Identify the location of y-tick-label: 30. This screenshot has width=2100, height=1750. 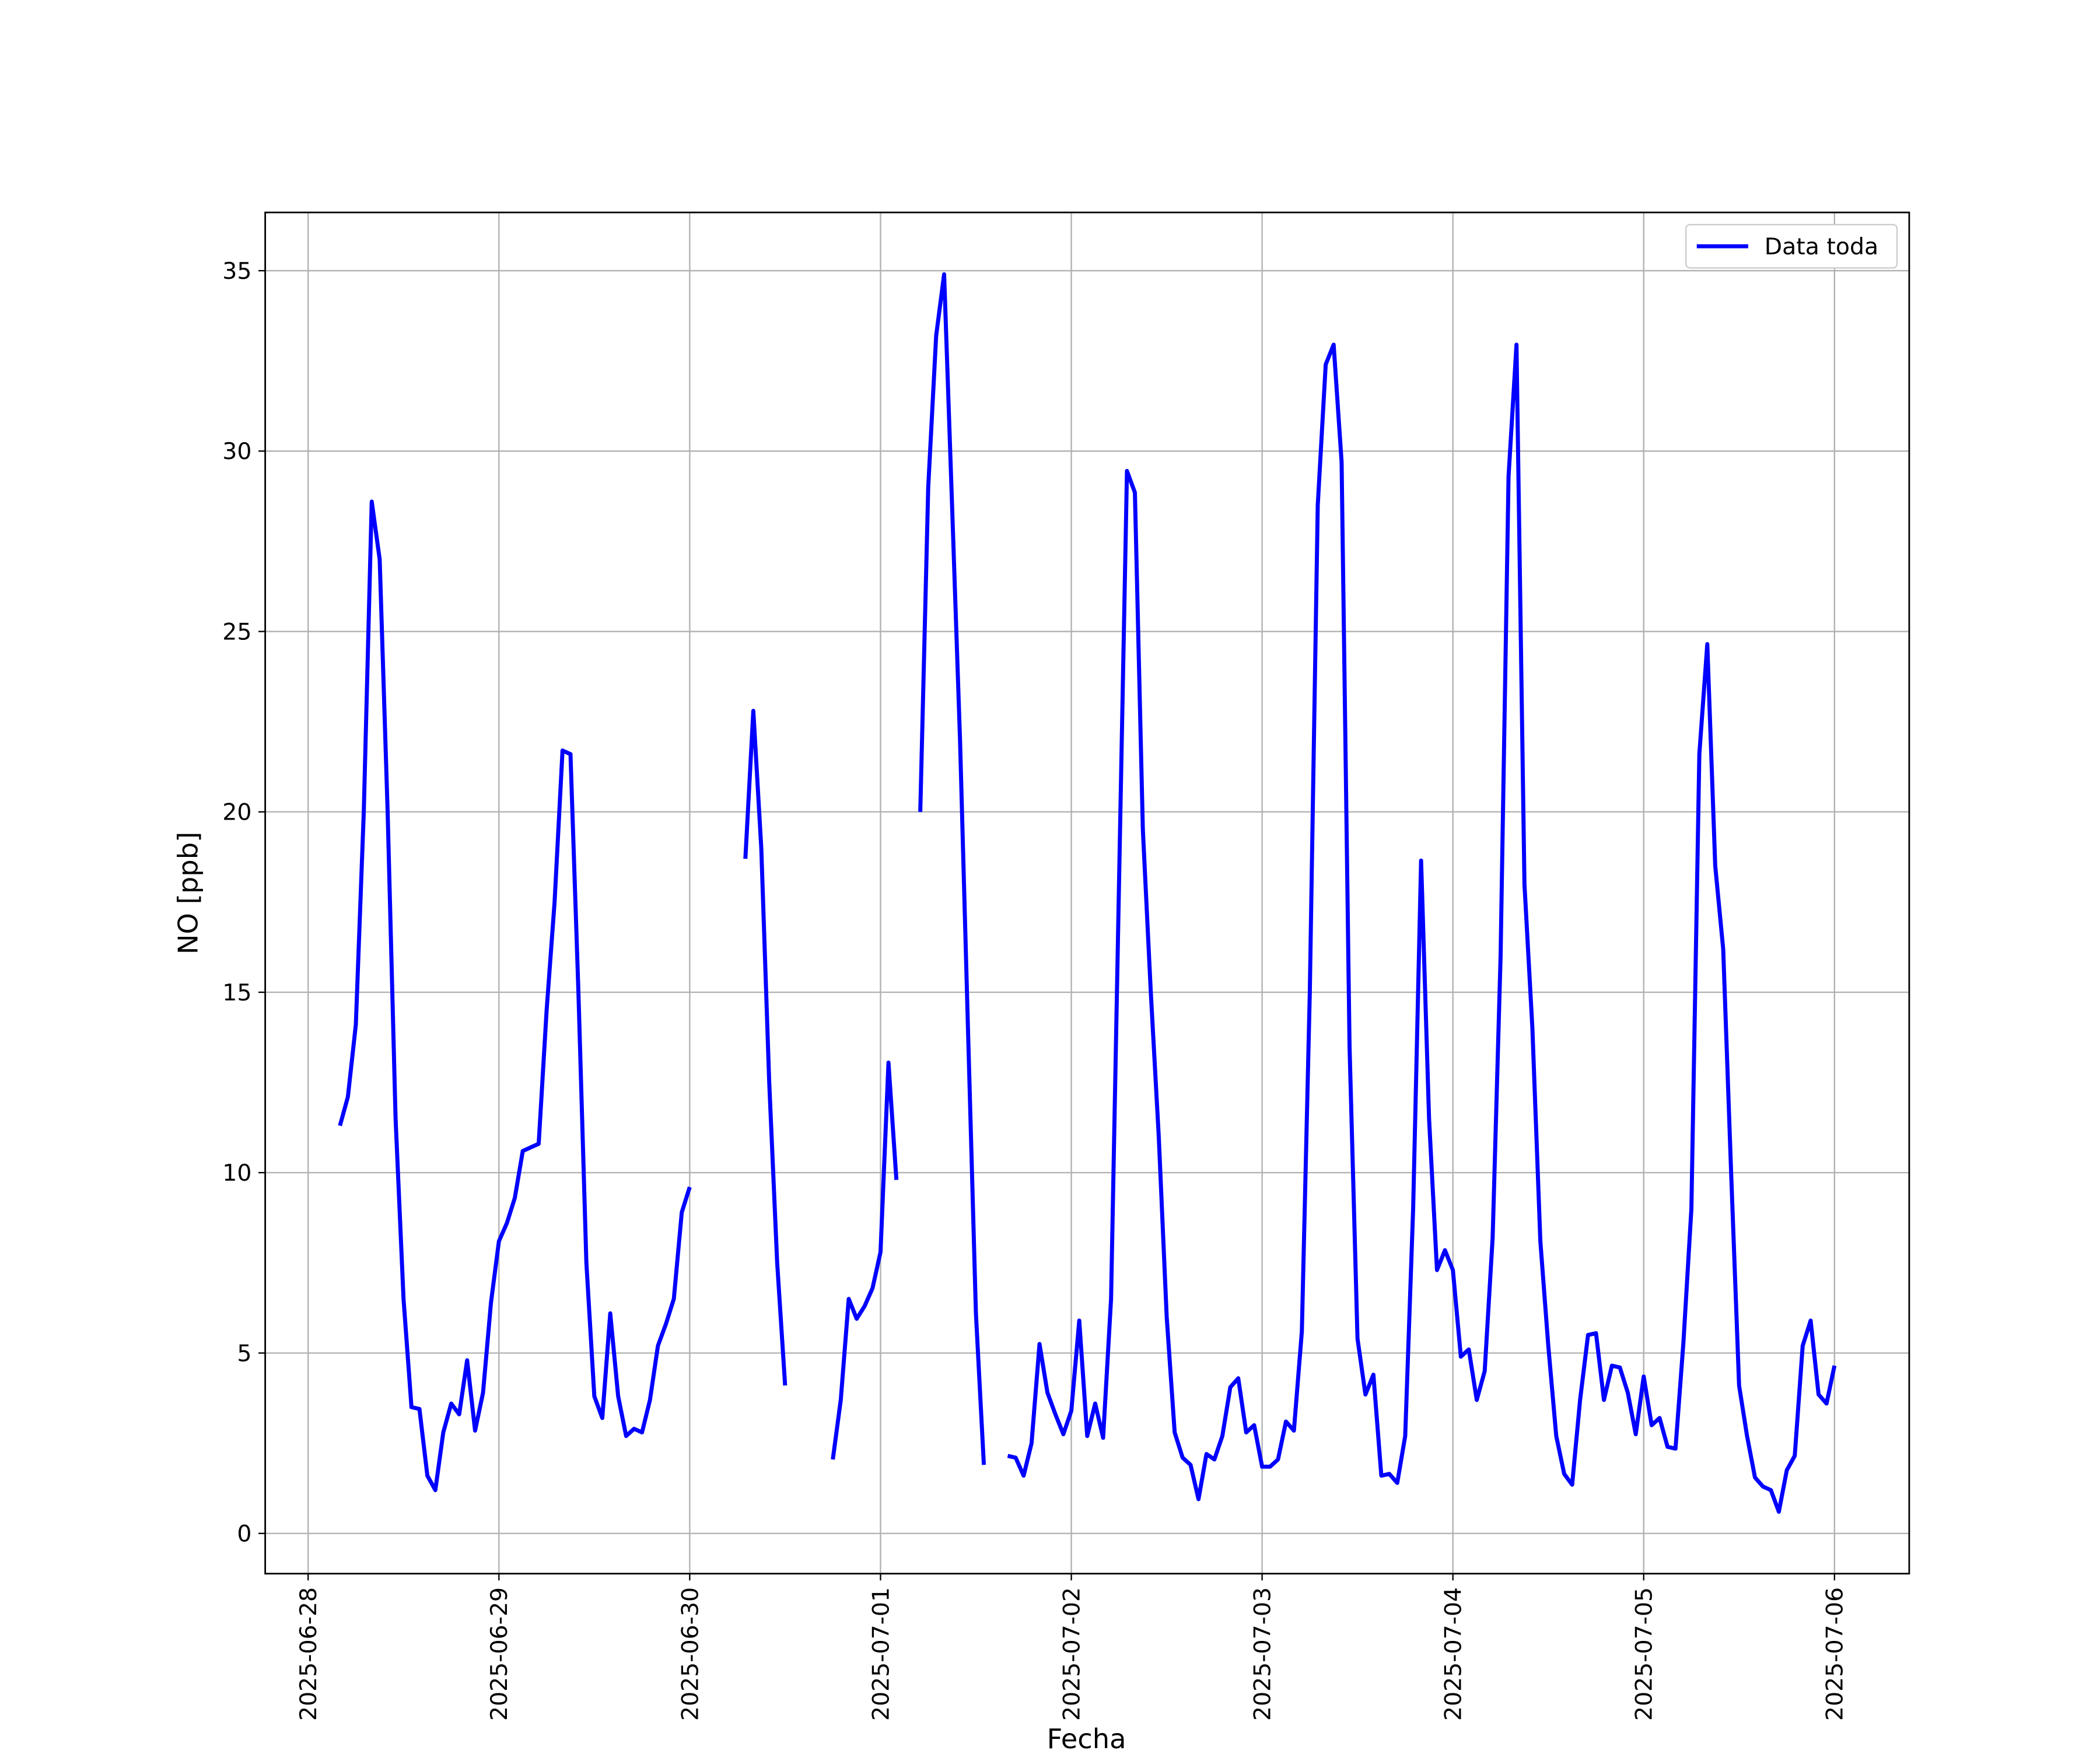
(236, 452).